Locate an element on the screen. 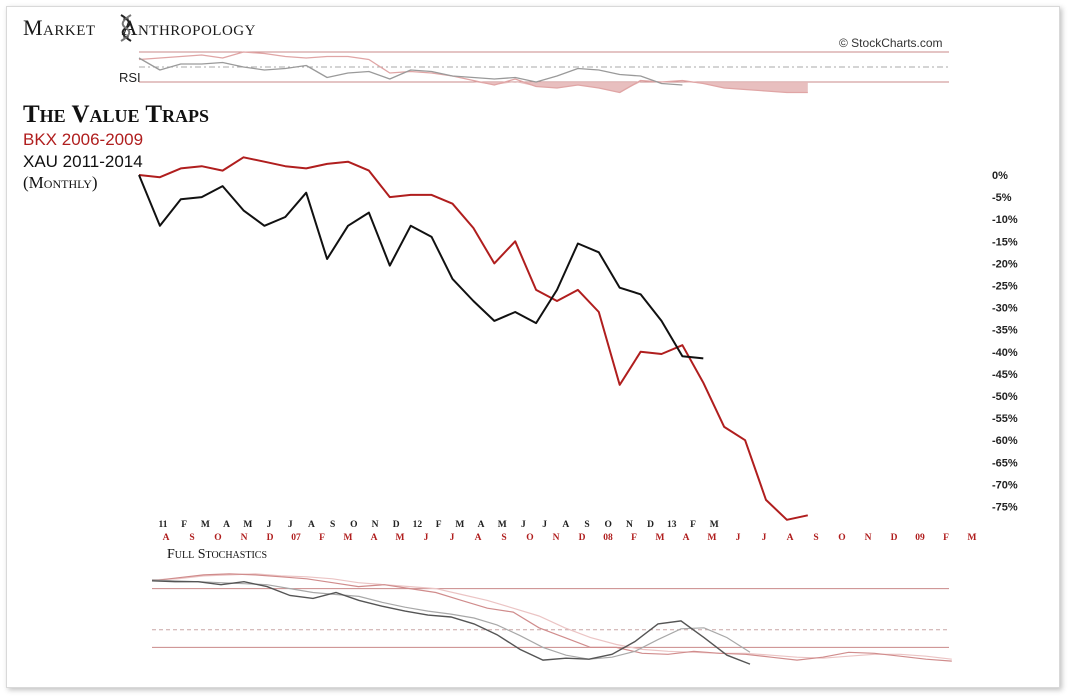 The width and height of the screenshot is (1070, 696). x-tick-label-bkx: 09 is located at coordinates (920, 538).